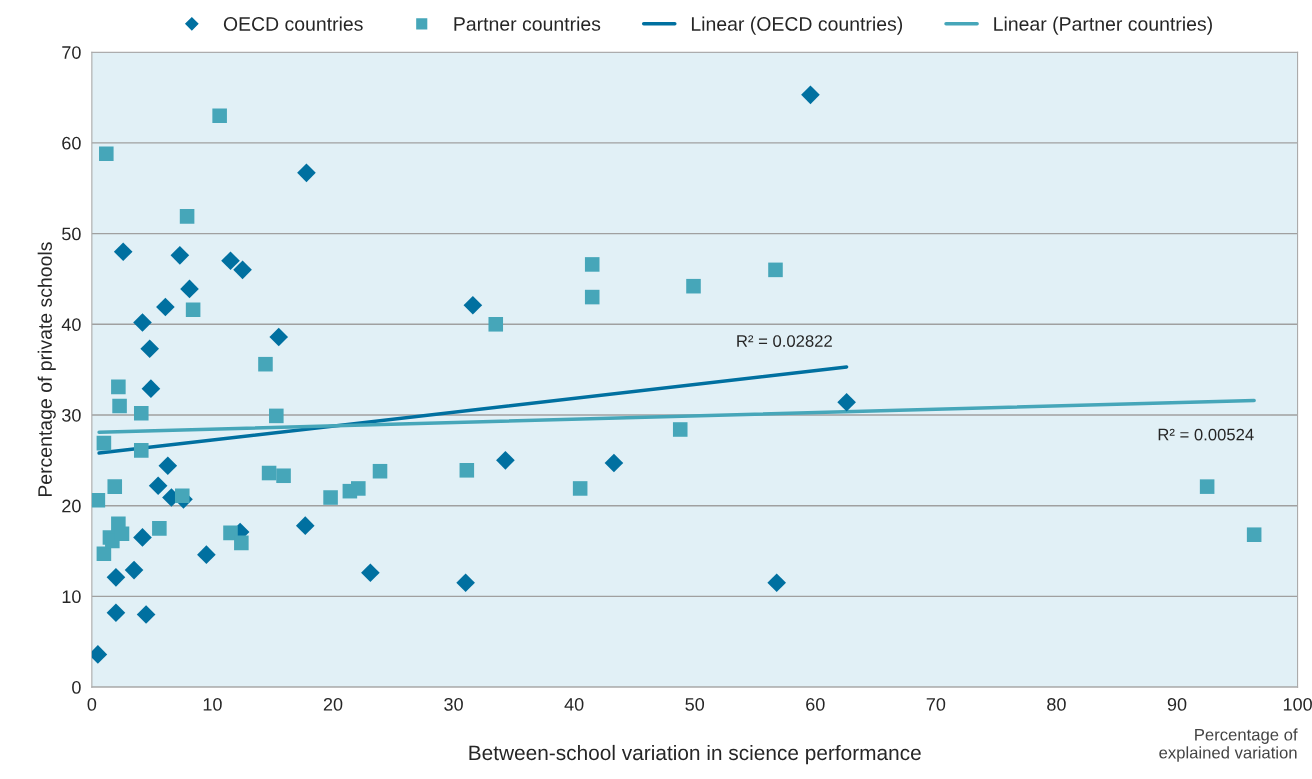 Image resolution: width=1312 pixels, height=779 pixels. I want to click on x-tick-label: 100, so click(1297, 704).